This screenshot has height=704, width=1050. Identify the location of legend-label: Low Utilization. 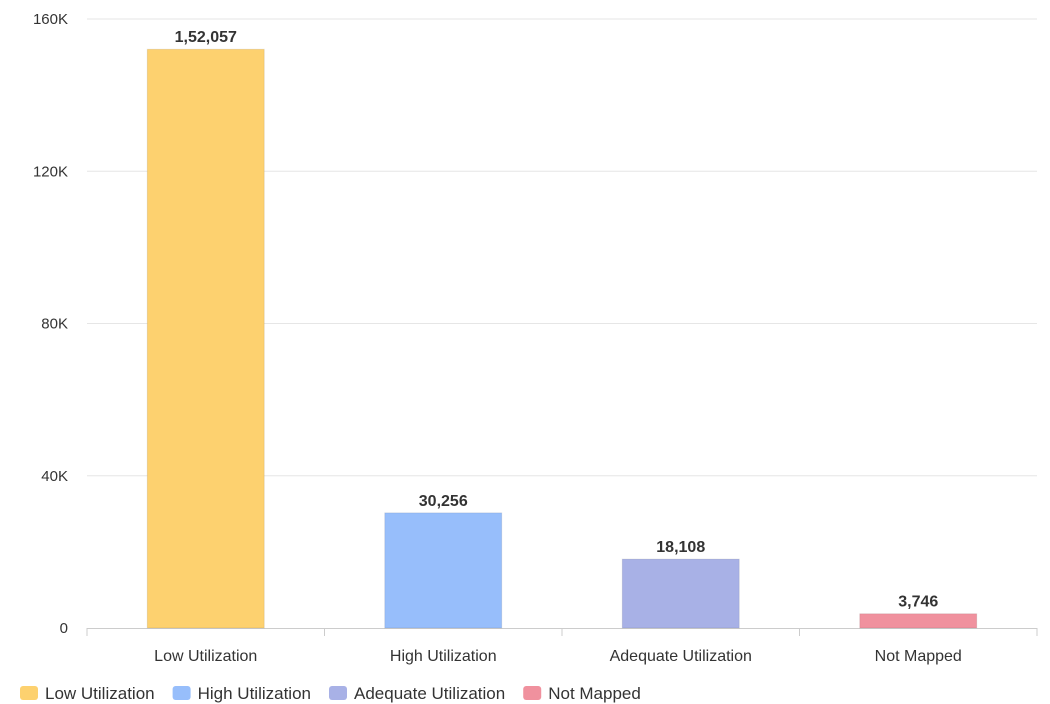
(100, 693).